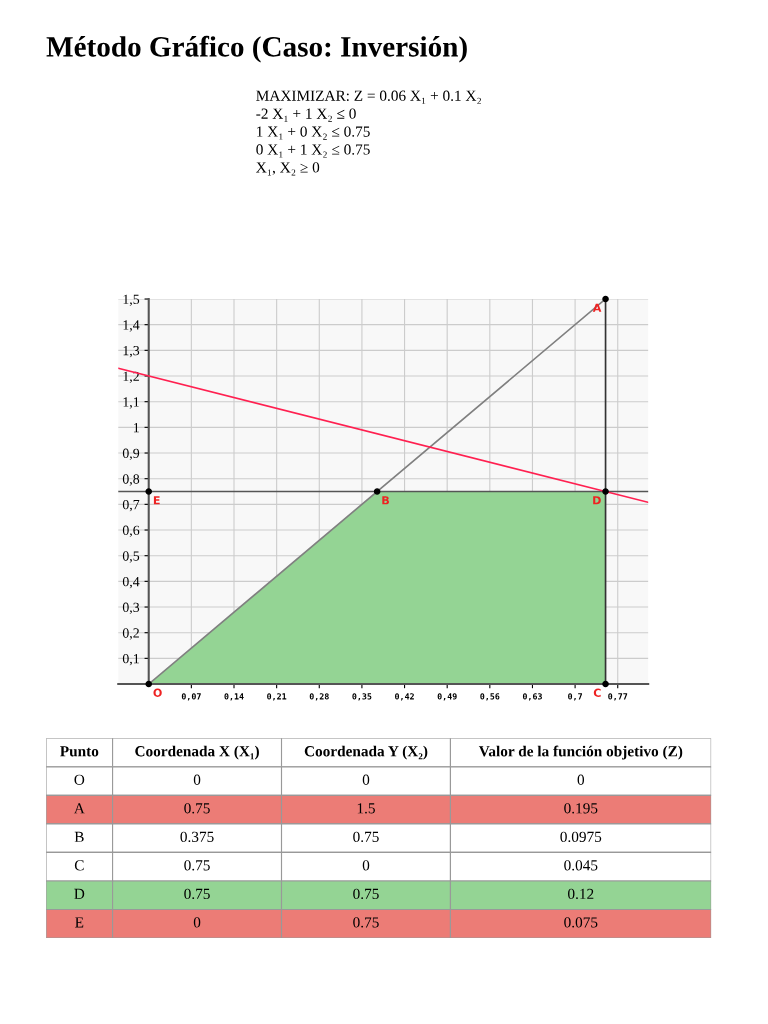 This screenshot has height=1024, width=768. What do you see at coordinates (306, 115) in the screenshot?
I see `text: -2 X₁ + 1 X₂ ≤ 0` at bounding box center [306, 115].